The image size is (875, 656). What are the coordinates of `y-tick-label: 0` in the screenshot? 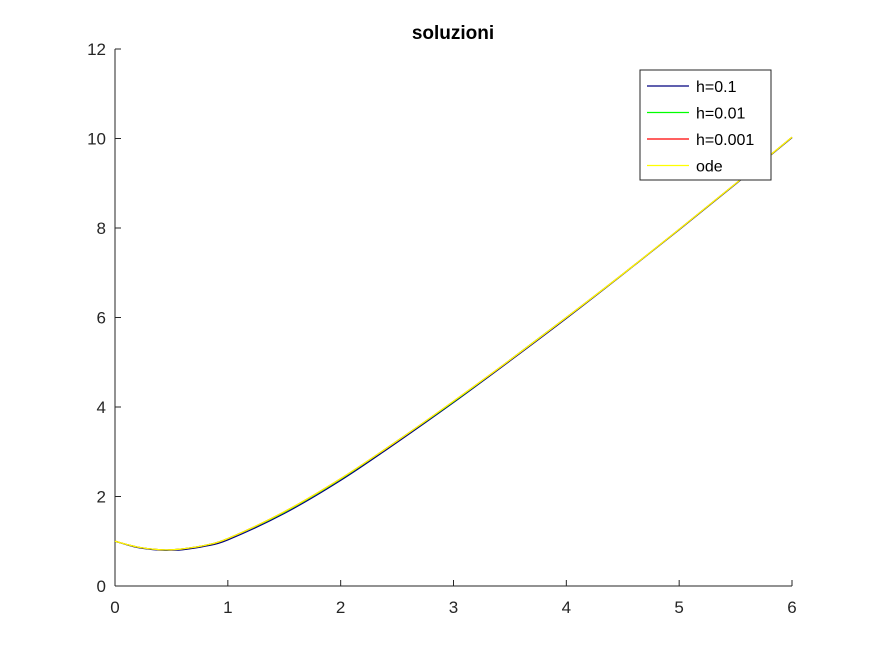 It's located at (101, 586).